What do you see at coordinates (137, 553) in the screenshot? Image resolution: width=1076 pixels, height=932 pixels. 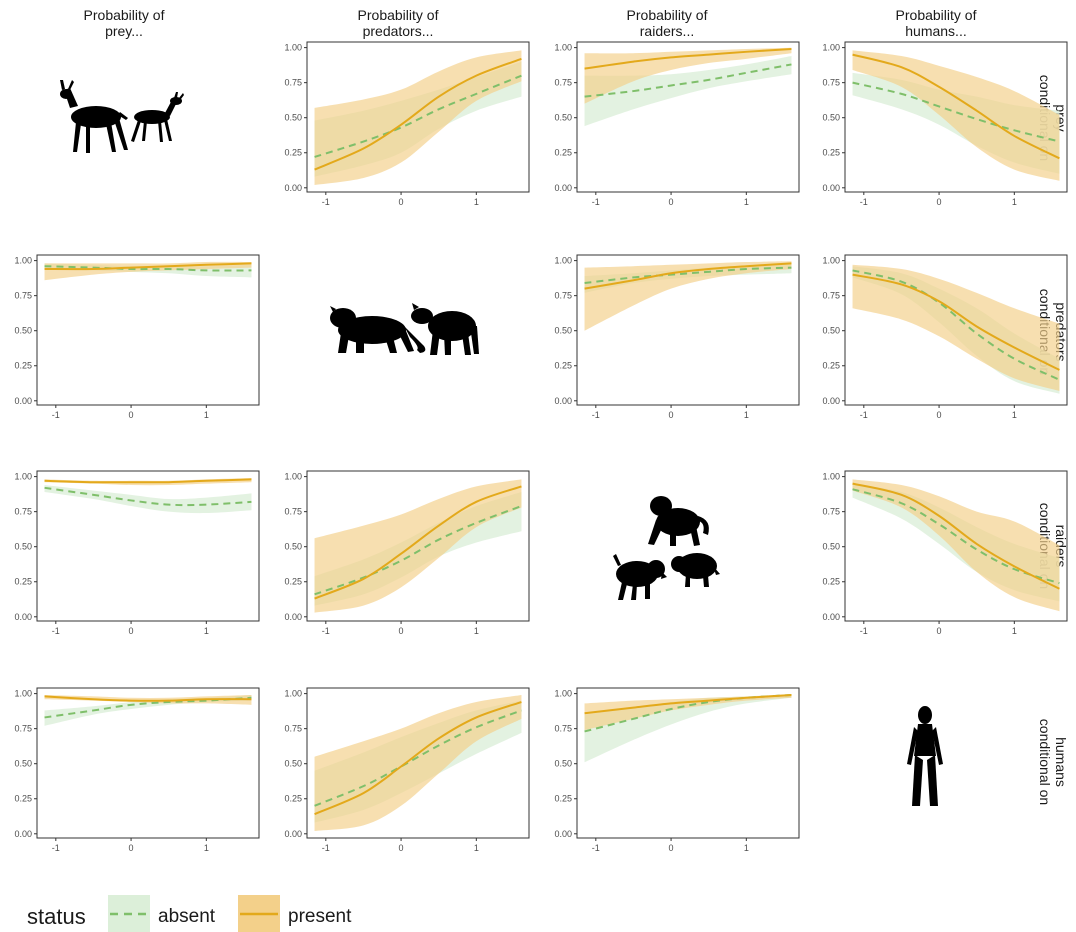 I see `panel-prey-given-raiders: 0.00 0.25 0.50 0.75 1.00 -1 0 1` at bounding box center [137, 553].